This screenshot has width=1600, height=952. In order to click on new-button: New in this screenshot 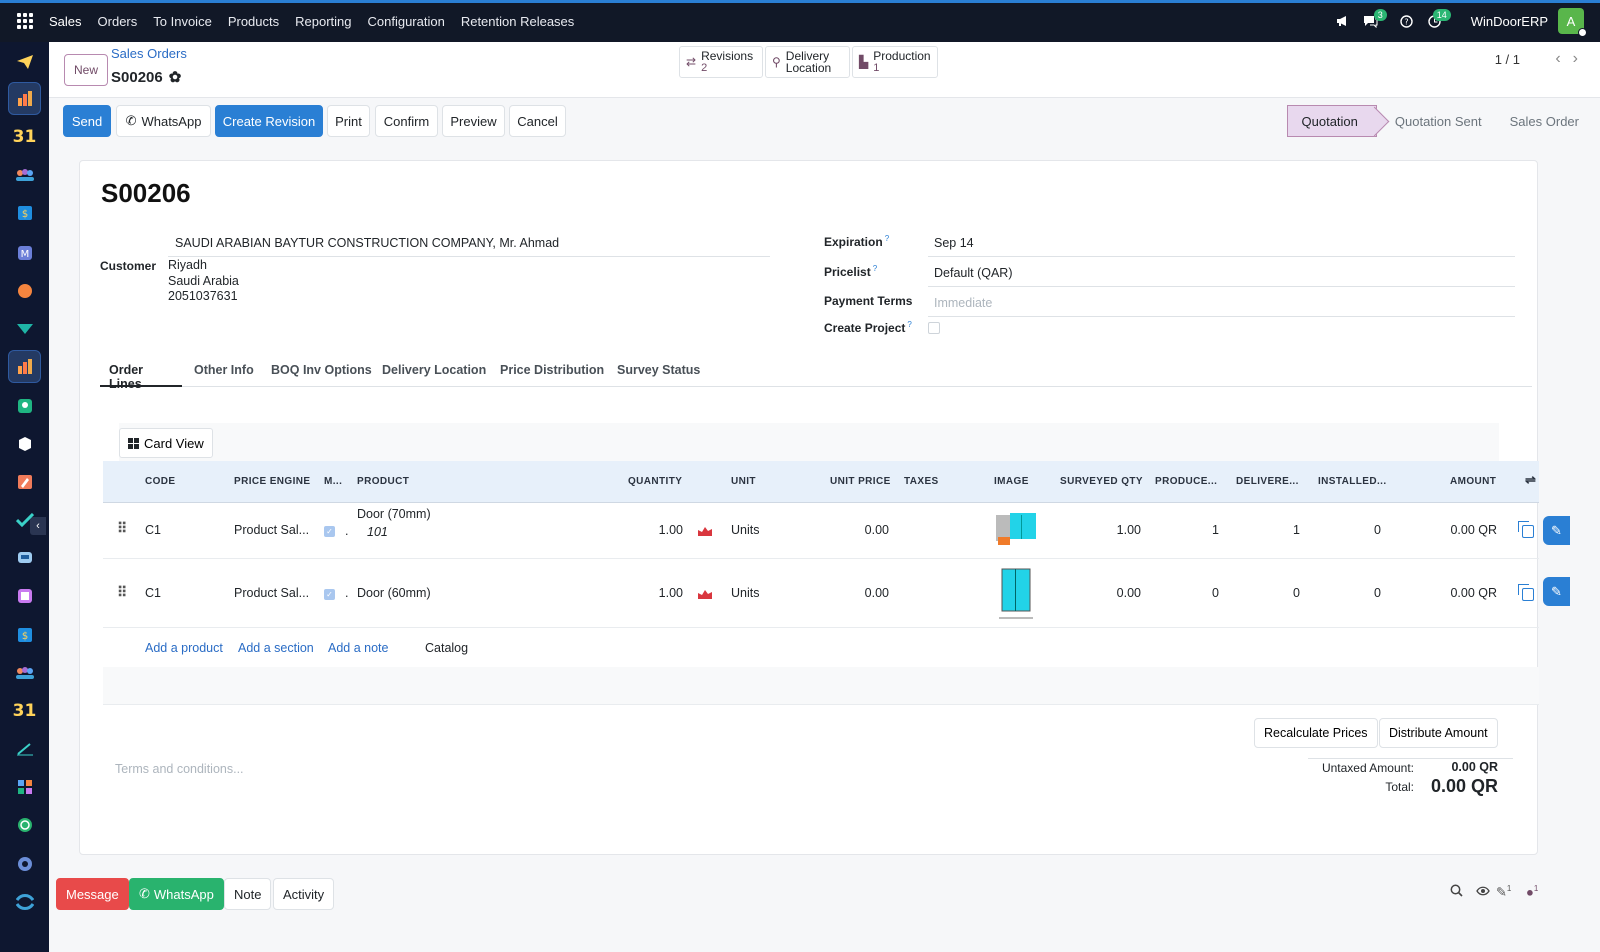, I will do `click(86, 70)`.